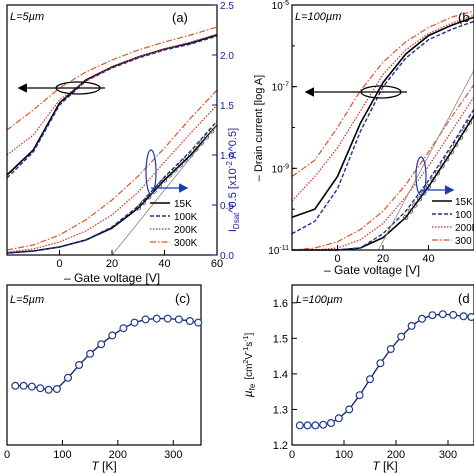 This screenshot has height=474, width=474. What do you see at coordinates (118, 455) in the screenshot?
I see `panel-c-x-tick-label: 200` at bounding box center [118, 455].